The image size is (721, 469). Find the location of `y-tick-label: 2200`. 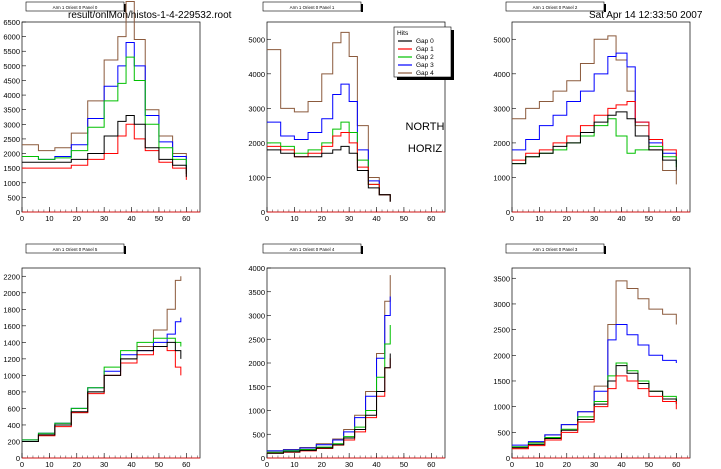

y-tick-label: 2200 is located at coordinates (11, 276).